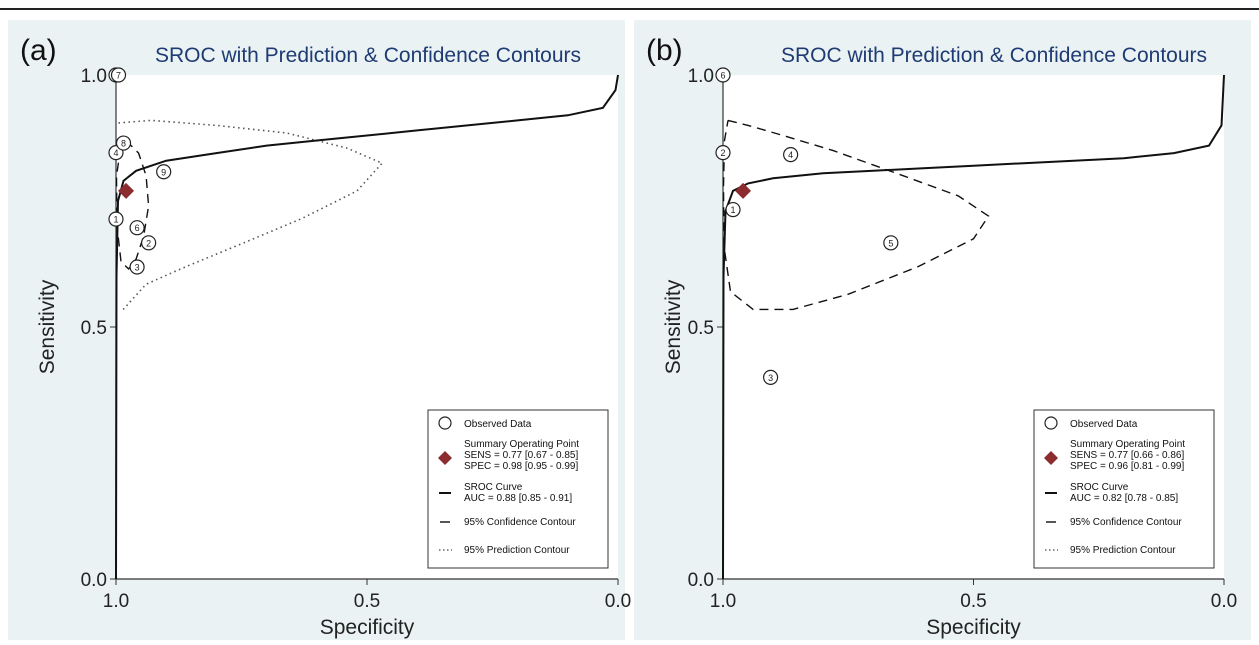 This screenshot has width=1259, height=645. What do you see at coordinates (251, 216) in the screenshot?
I see `prediction-contour` at bounding box center [251, 216].